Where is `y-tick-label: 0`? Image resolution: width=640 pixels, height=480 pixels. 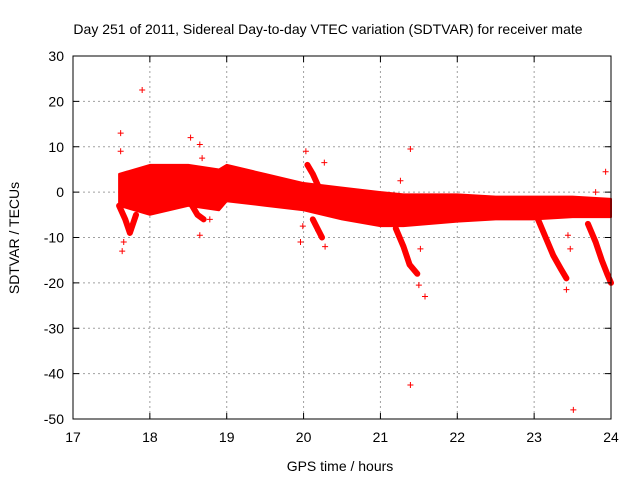 y-tick-label: 0 is located at coordinates (60, 192).